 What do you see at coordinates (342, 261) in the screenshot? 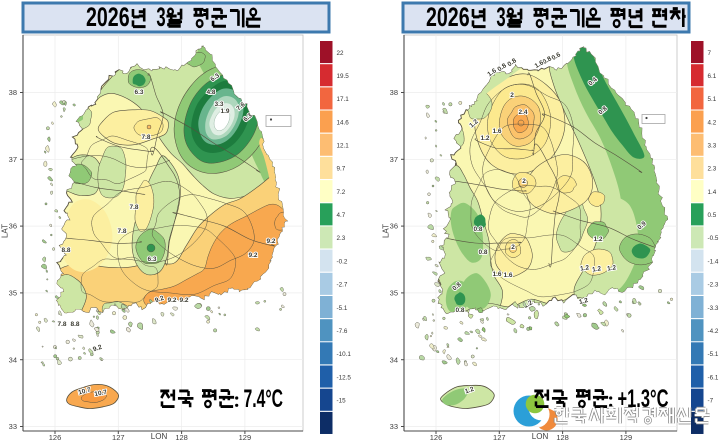
I see `svg-text: -0.2` at bounding box center [342, 261].